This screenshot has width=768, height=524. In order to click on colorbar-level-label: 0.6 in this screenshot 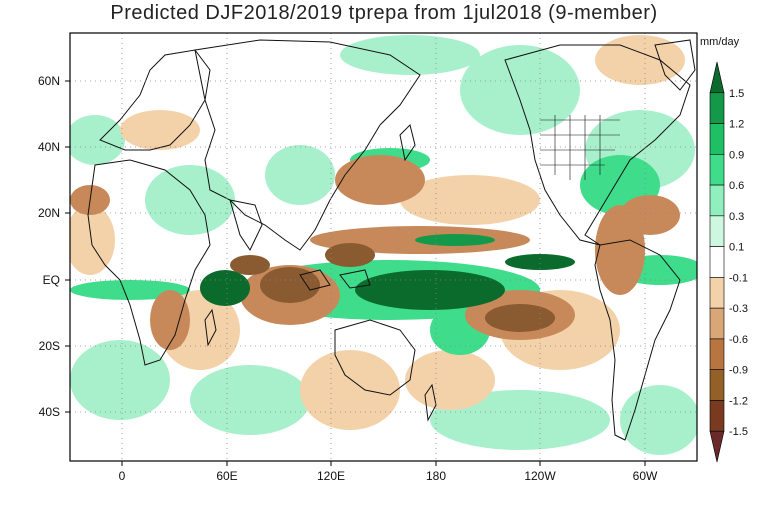, I will do `click(736, 186)`.